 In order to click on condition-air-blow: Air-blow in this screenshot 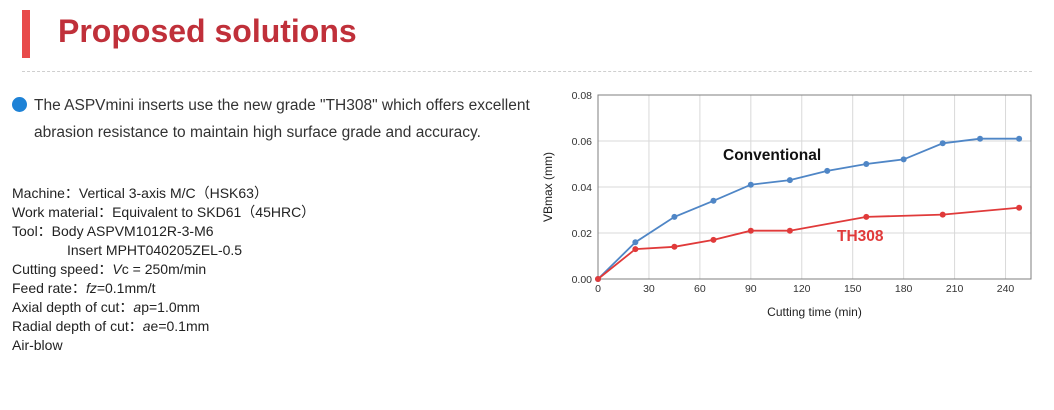, I will do `click(37, 345)`.